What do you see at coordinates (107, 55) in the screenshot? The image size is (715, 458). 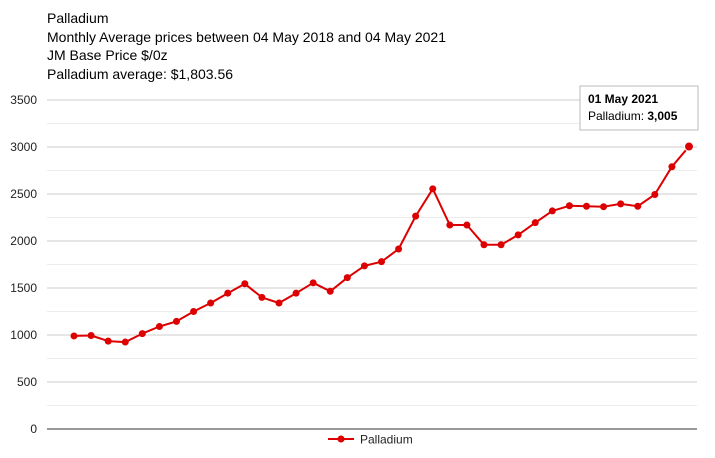 I see `unit-label: JM Base Price $/0z` at bounding box center [107, 55].